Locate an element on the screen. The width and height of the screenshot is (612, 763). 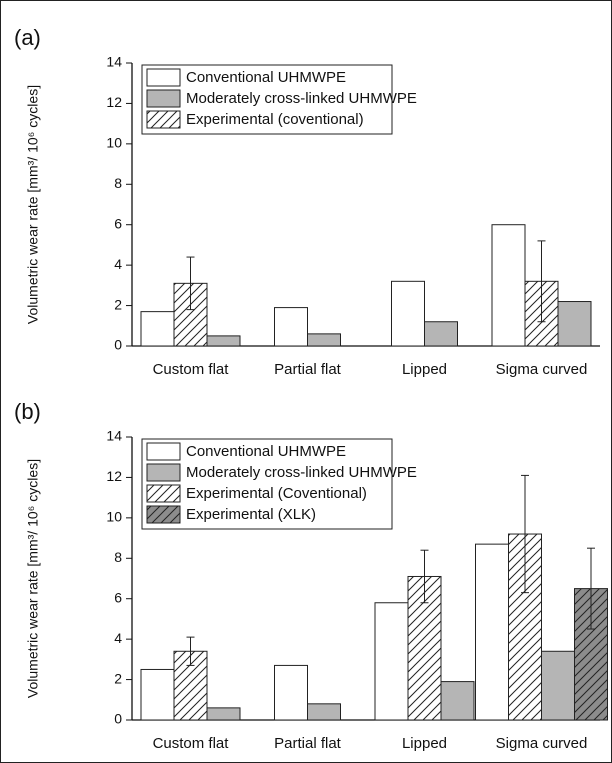
panel-label: (a) is located at coordinates (27, 37).